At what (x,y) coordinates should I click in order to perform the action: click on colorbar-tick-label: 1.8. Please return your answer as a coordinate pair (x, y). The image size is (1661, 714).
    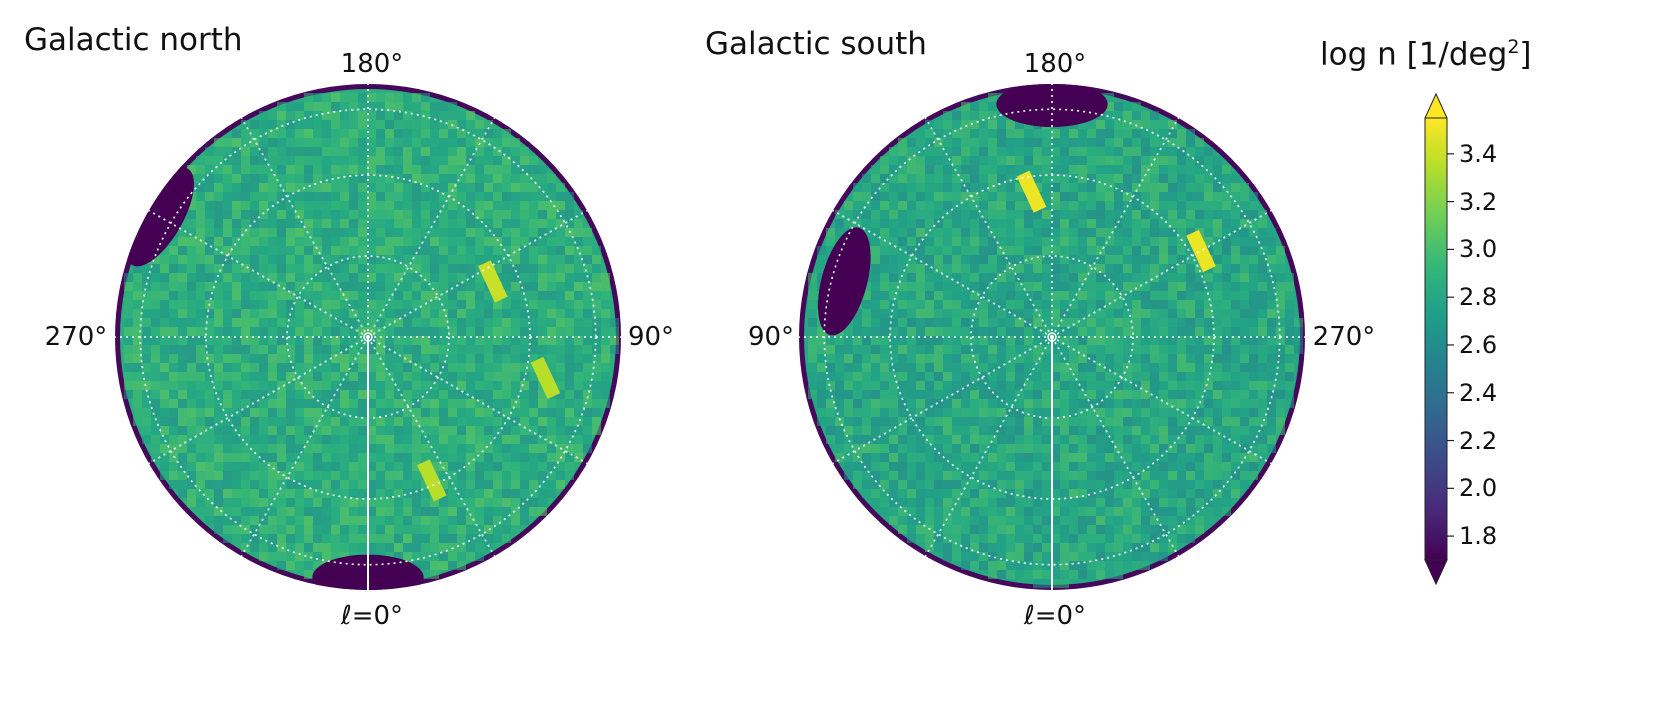
    Looking at the image, I should click on (1478, 536).